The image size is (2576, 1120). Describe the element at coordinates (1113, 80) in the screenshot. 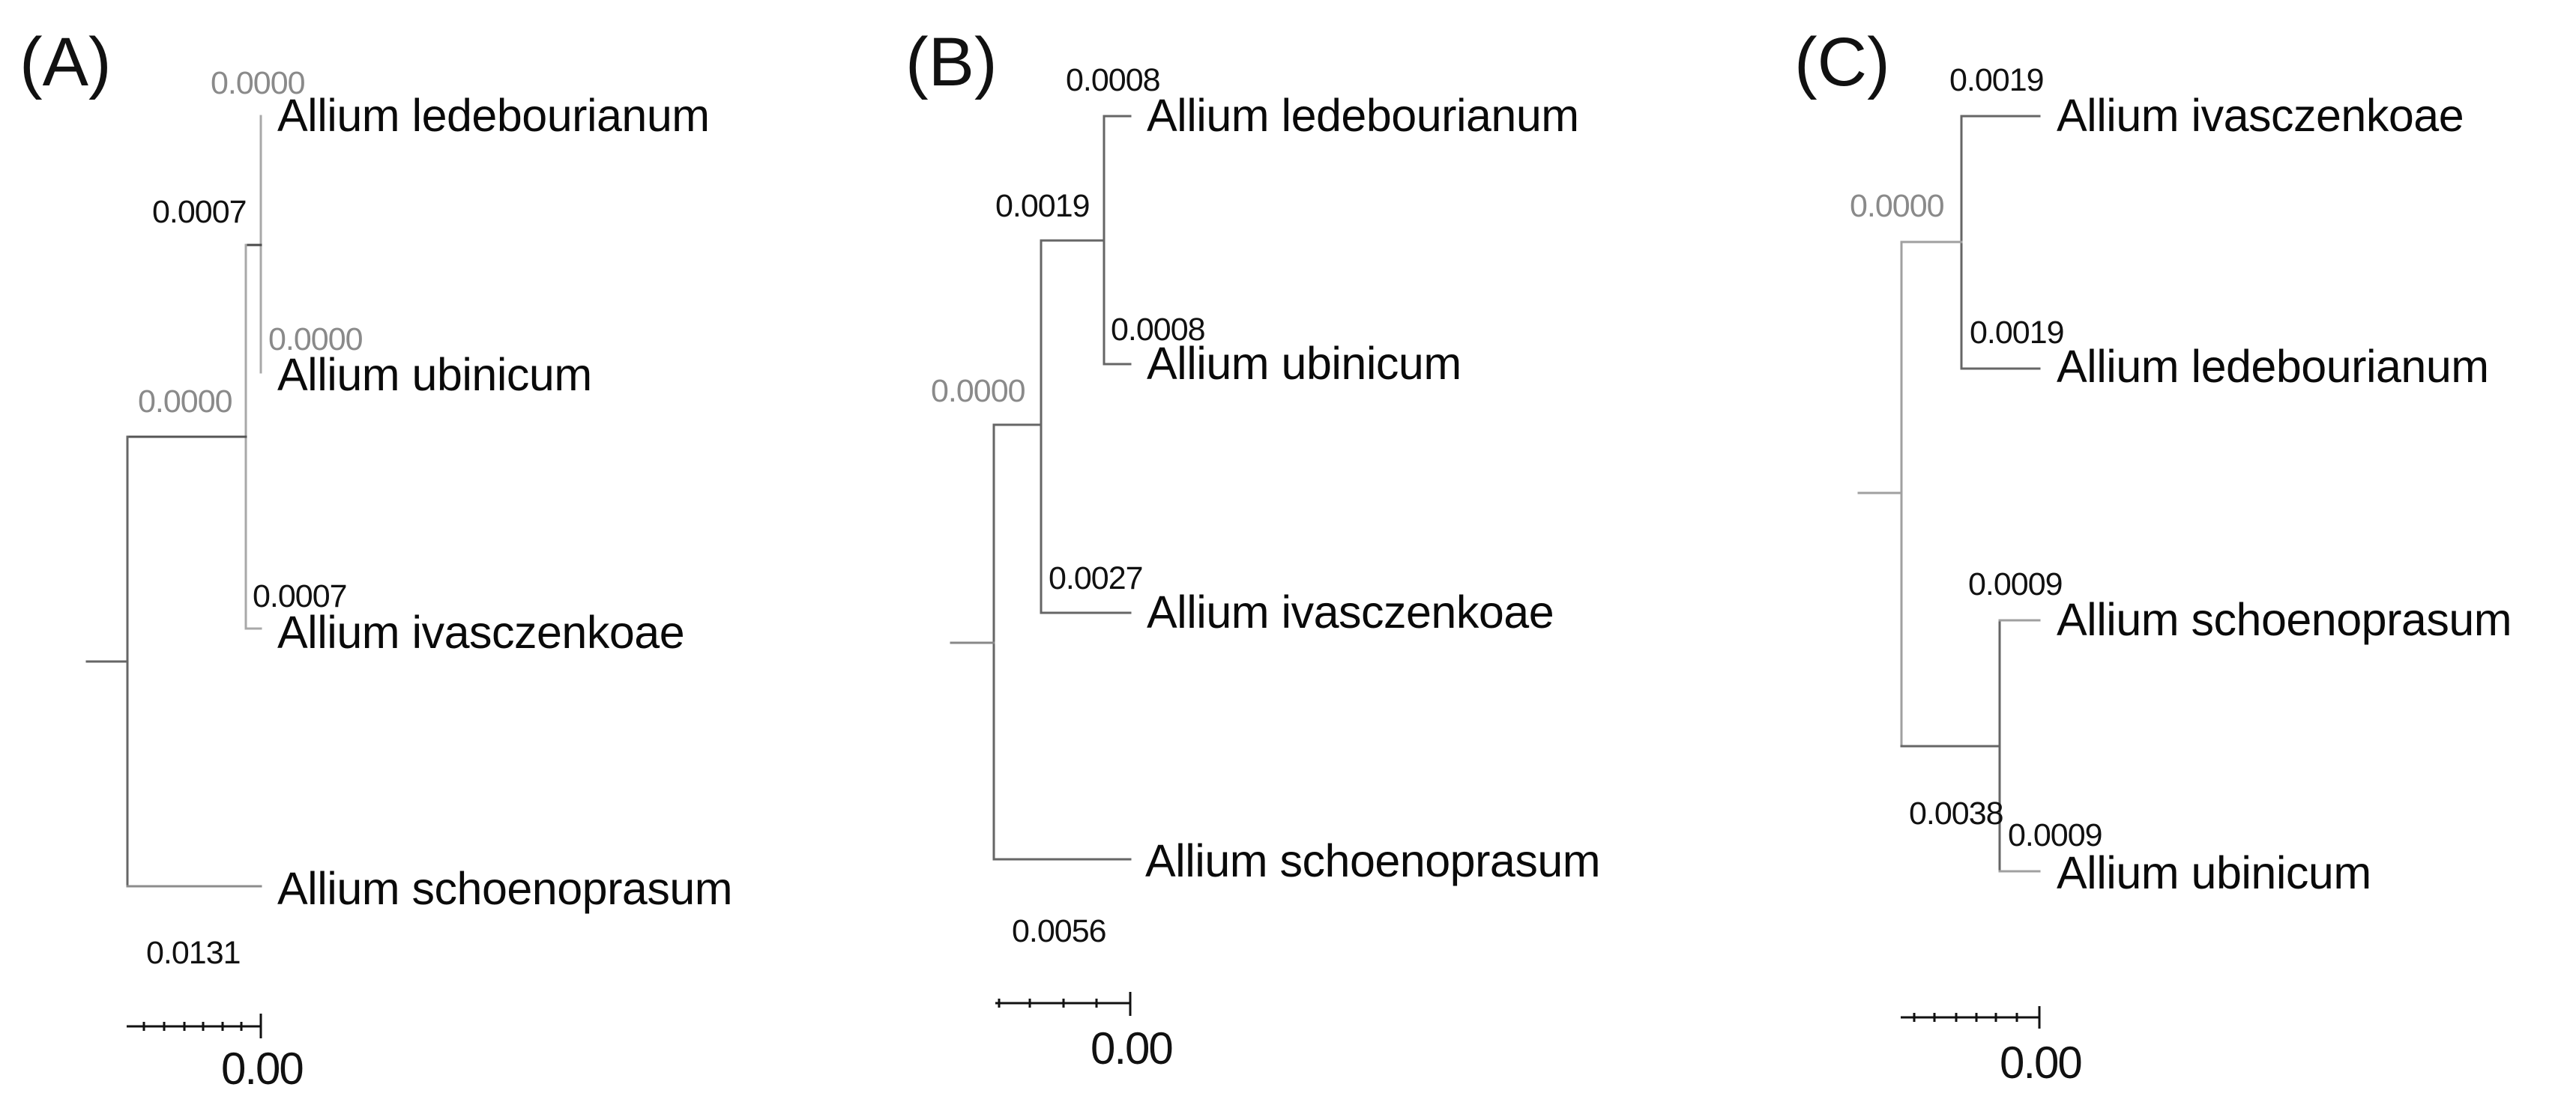

I see `branch-length-ledebourianum: 0.0008` at that location.